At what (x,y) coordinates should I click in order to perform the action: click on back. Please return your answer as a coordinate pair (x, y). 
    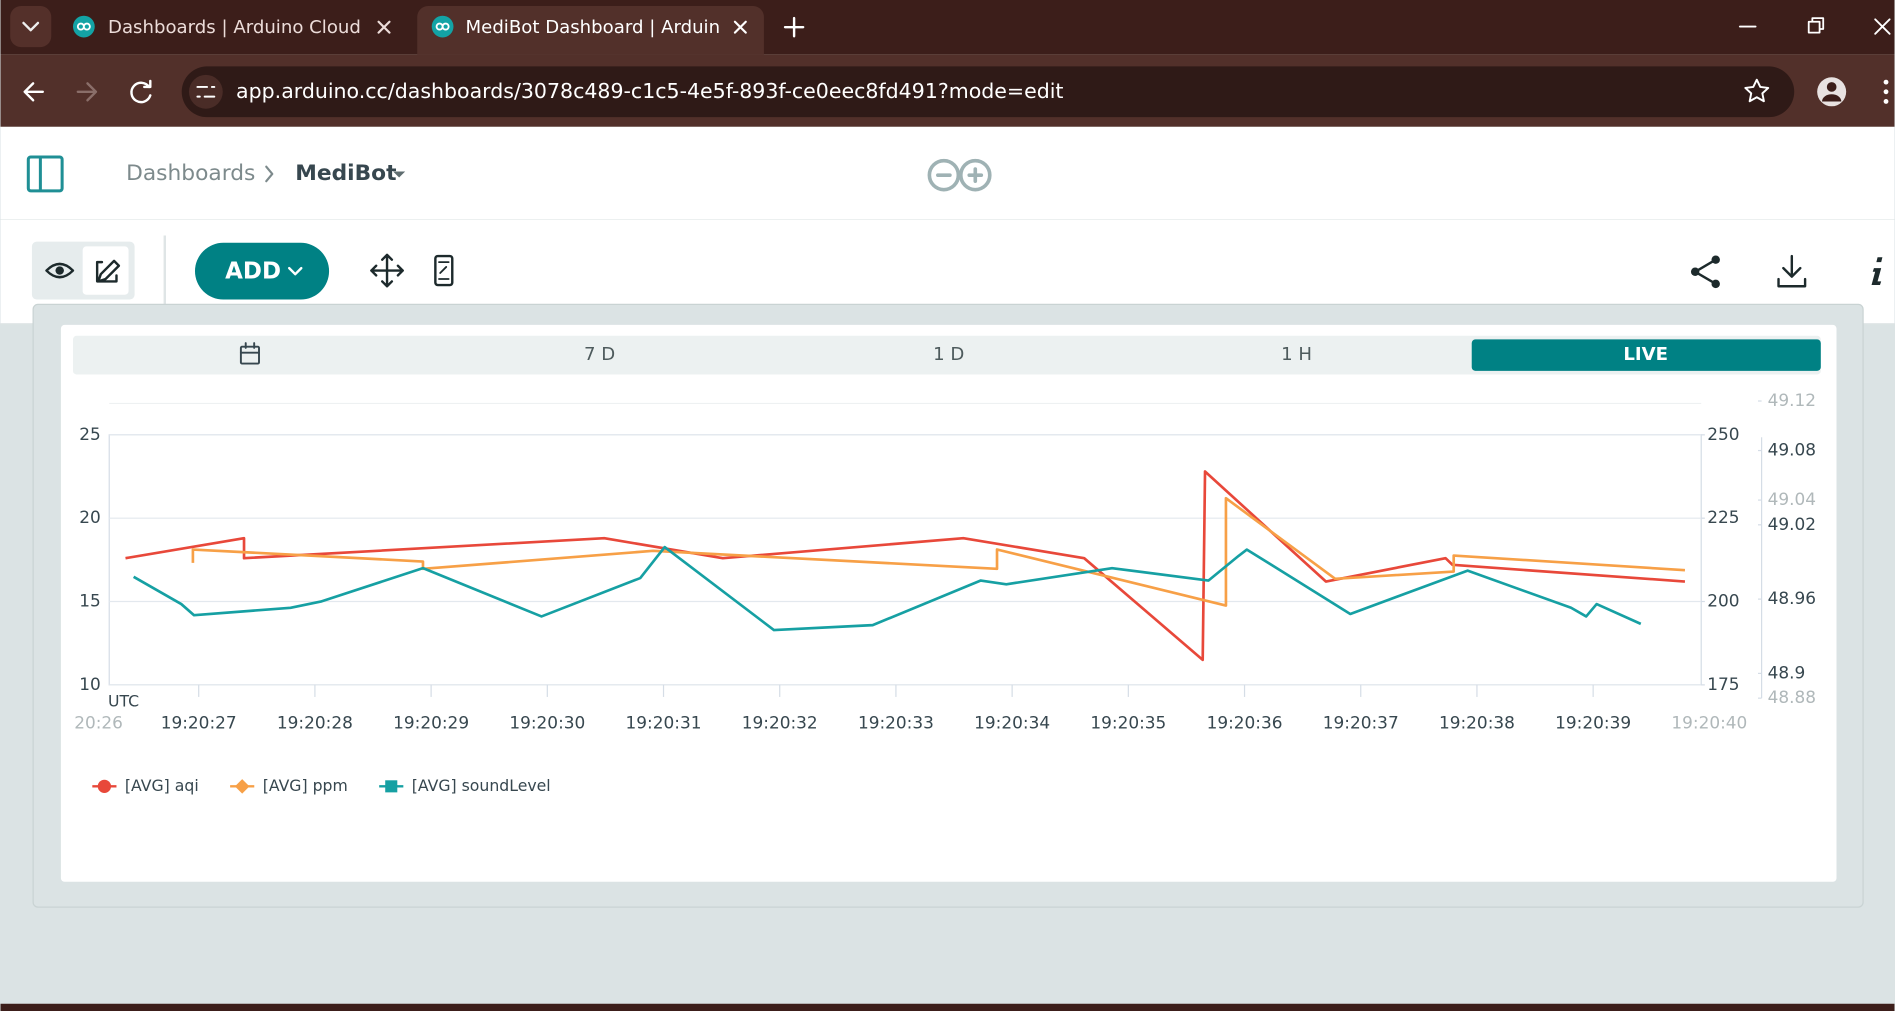
    Looking at the image, I should click on (34, 92).